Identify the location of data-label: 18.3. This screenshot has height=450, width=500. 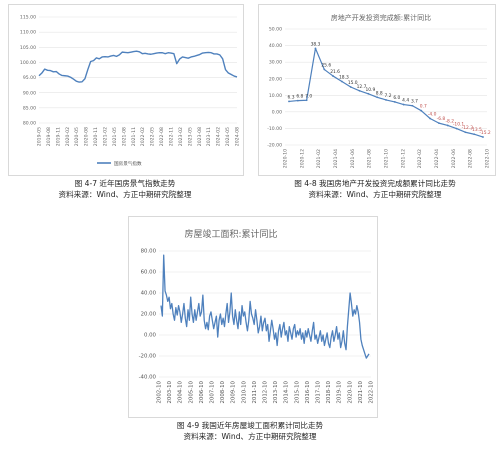
(344, 78).